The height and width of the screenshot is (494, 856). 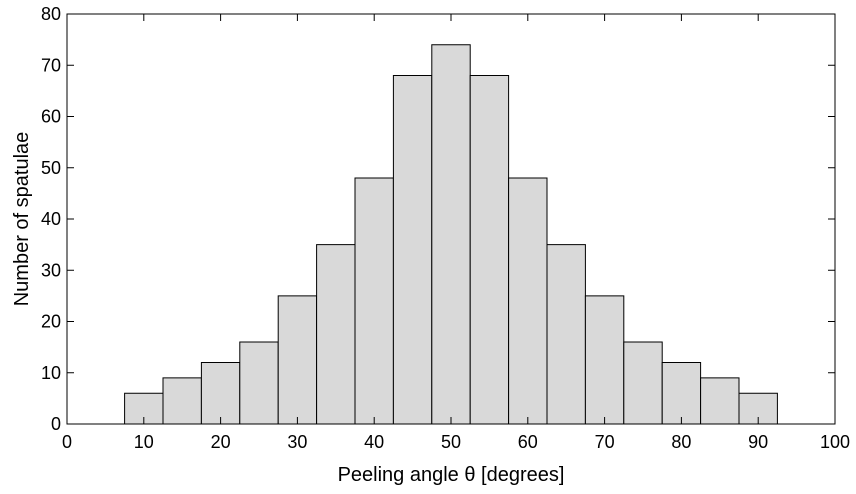 I want to click on x-tick-label-80: 80, so click(x=681, y=442).